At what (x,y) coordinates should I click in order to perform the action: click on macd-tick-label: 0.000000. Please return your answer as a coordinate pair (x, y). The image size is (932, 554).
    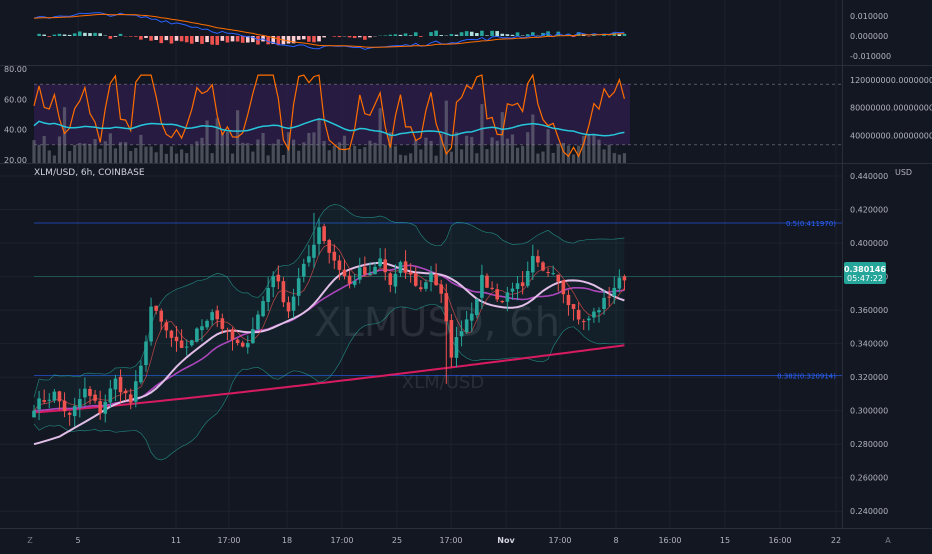
    Looking at the image, I should click on (869, 36).